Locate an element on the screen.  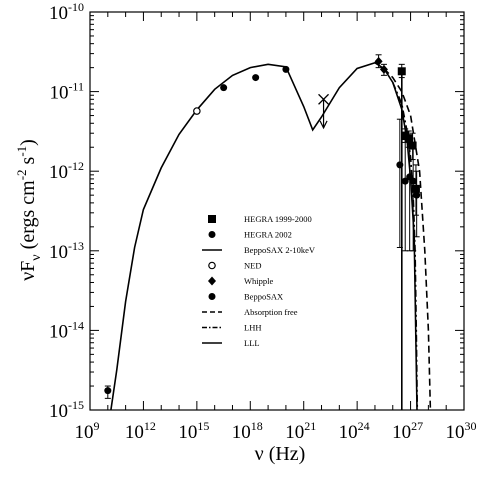
legend-item: Whipple is located at coordinates (240, 281).